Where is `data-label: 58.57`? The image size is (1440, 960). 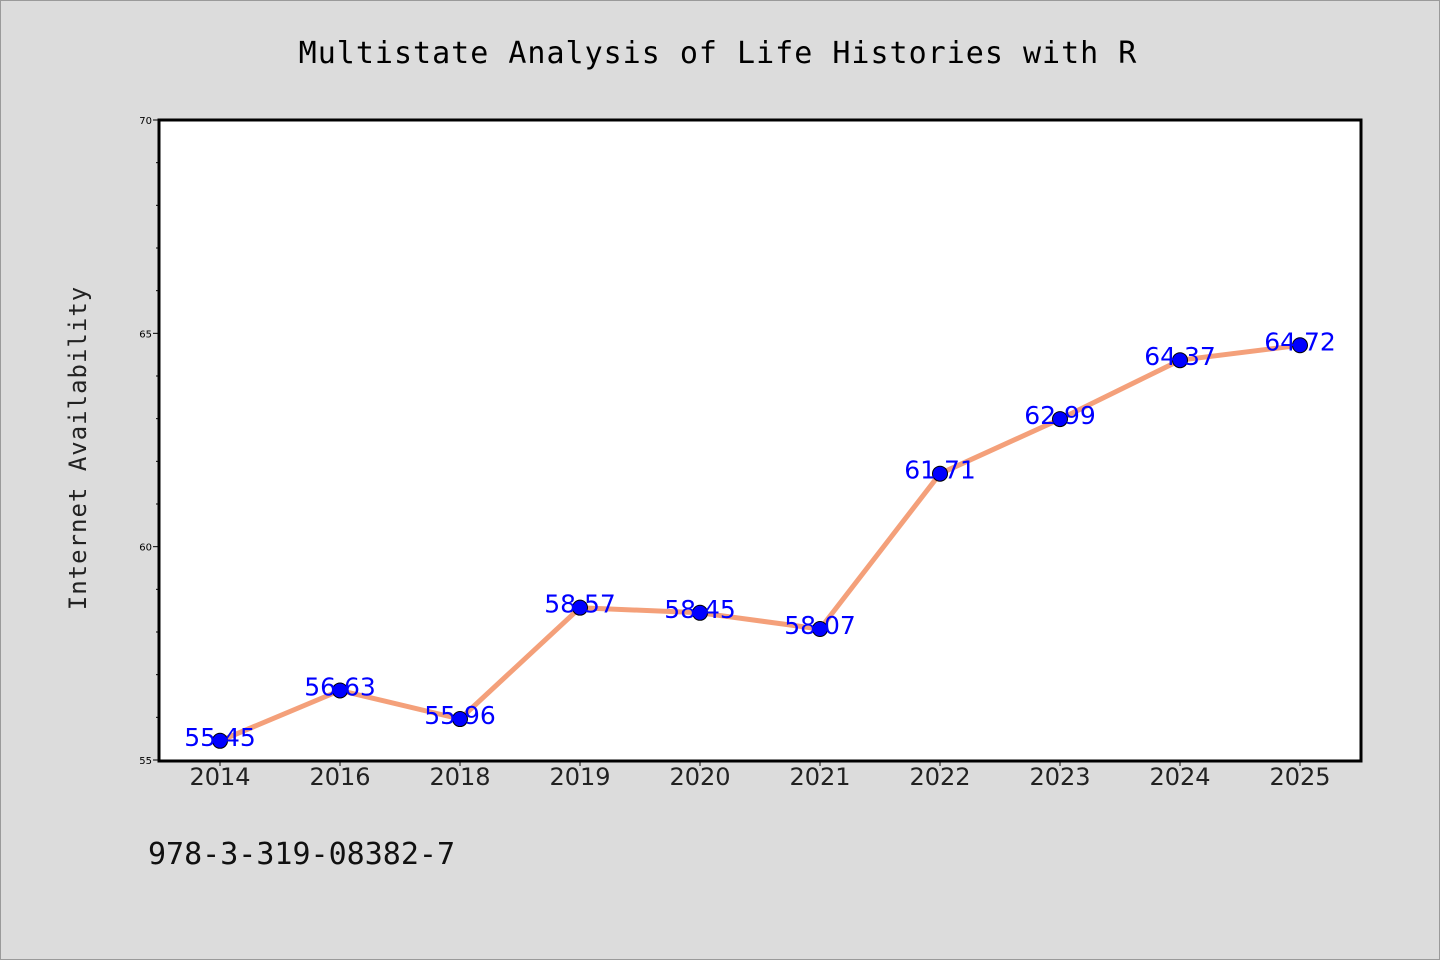 data-label: 58.57 is located at coordinates (580, 604).